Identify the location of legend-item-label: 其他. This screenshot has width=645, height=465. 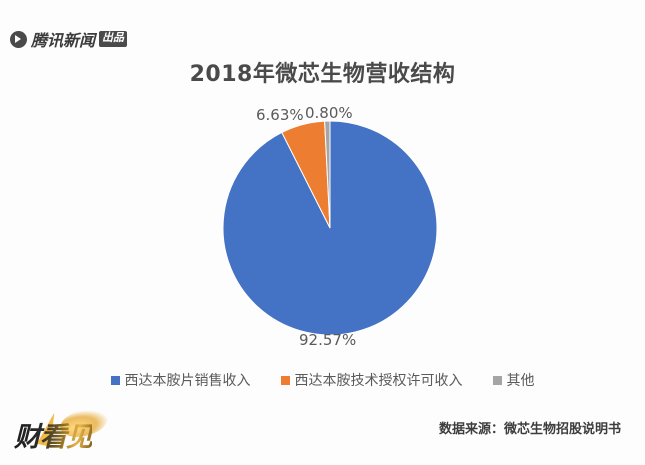
(520, 381).